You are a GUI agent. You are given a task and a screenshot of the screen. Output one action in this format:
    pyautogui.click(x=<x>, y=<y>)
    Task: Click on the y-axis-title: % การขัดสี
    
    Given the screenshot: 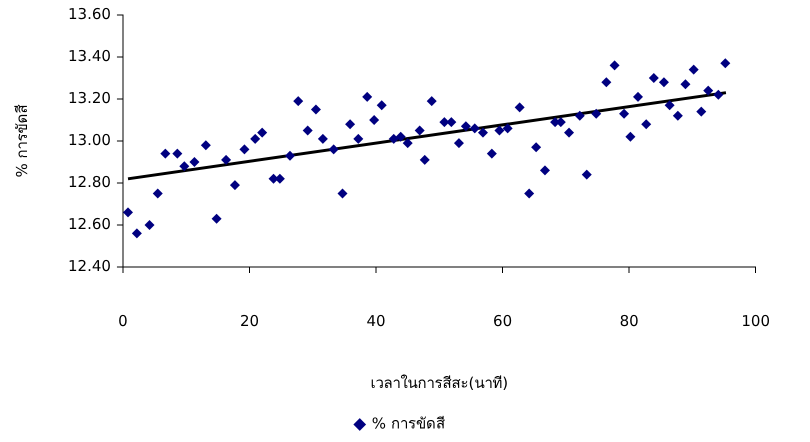 What is the action you would take?
    pyautogui.click(x=21, y=141)
    